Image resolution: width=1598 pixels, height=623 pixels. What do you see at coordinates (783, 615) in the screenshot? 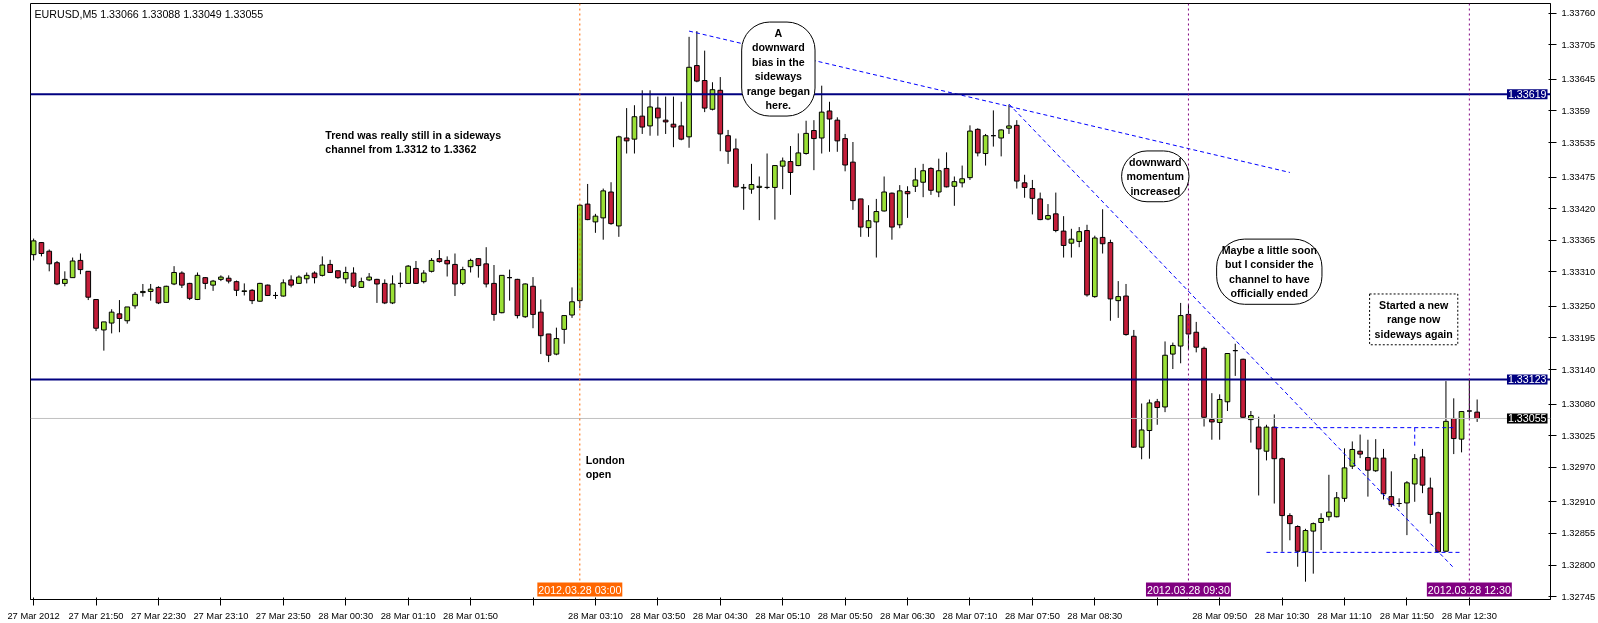
I see `x-tick-label: 28 Mar 05:10` at bounding box center [783, 615].